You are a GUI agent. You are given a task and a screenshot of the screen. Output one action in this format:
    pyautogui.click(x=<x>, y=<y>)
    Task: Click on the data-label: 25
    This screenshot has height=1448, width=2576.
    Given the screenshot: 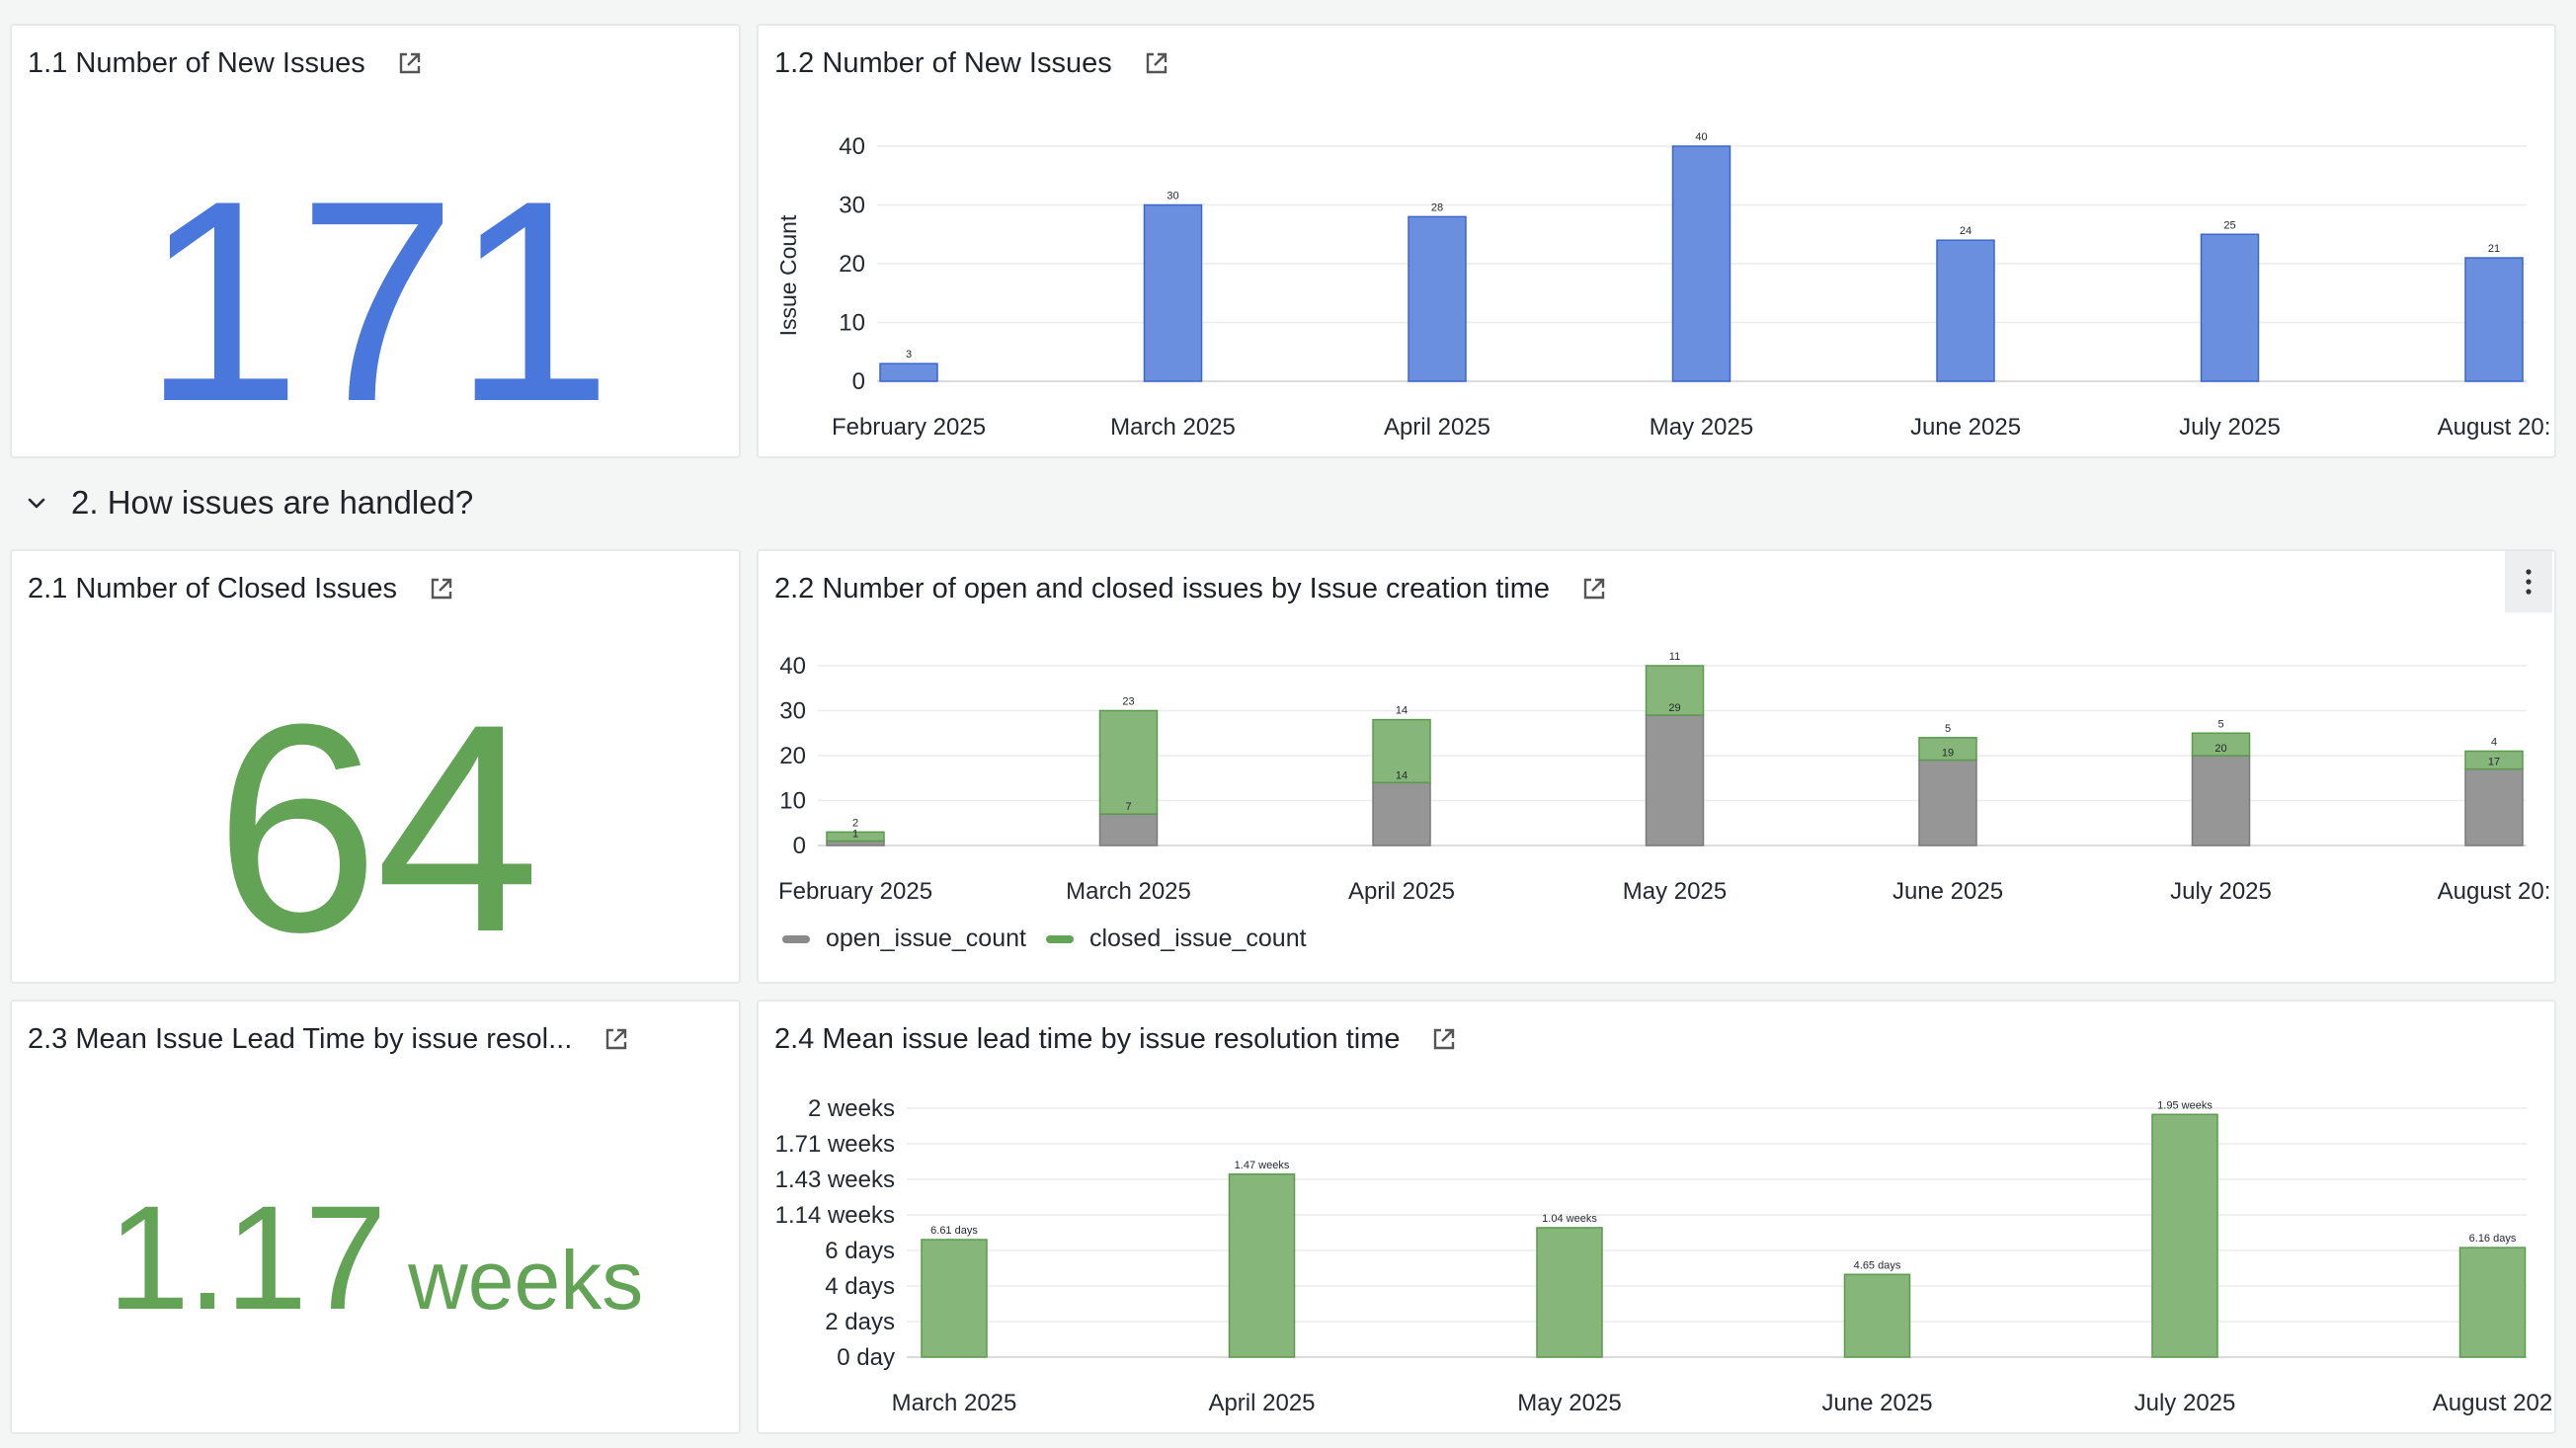 What is the action you would take?
    pyautogui.click(x=2229, y=225)
    